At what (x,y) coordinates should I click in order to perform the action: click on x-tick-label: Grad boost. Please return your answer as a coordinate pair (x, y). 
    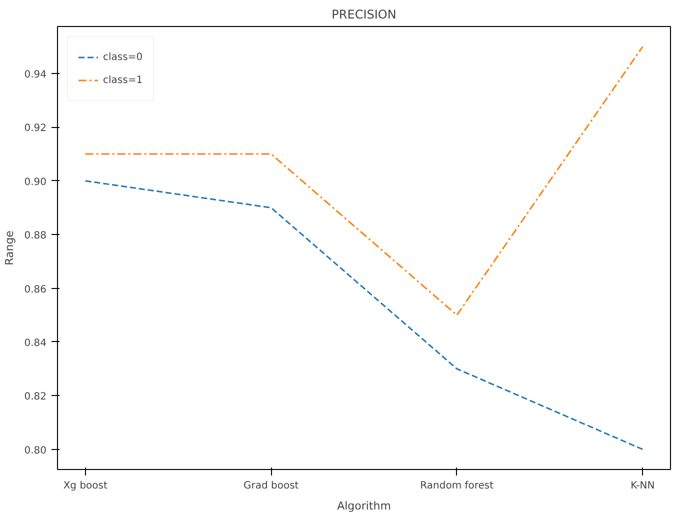
    Looking at the image, I should click on (271, 486).